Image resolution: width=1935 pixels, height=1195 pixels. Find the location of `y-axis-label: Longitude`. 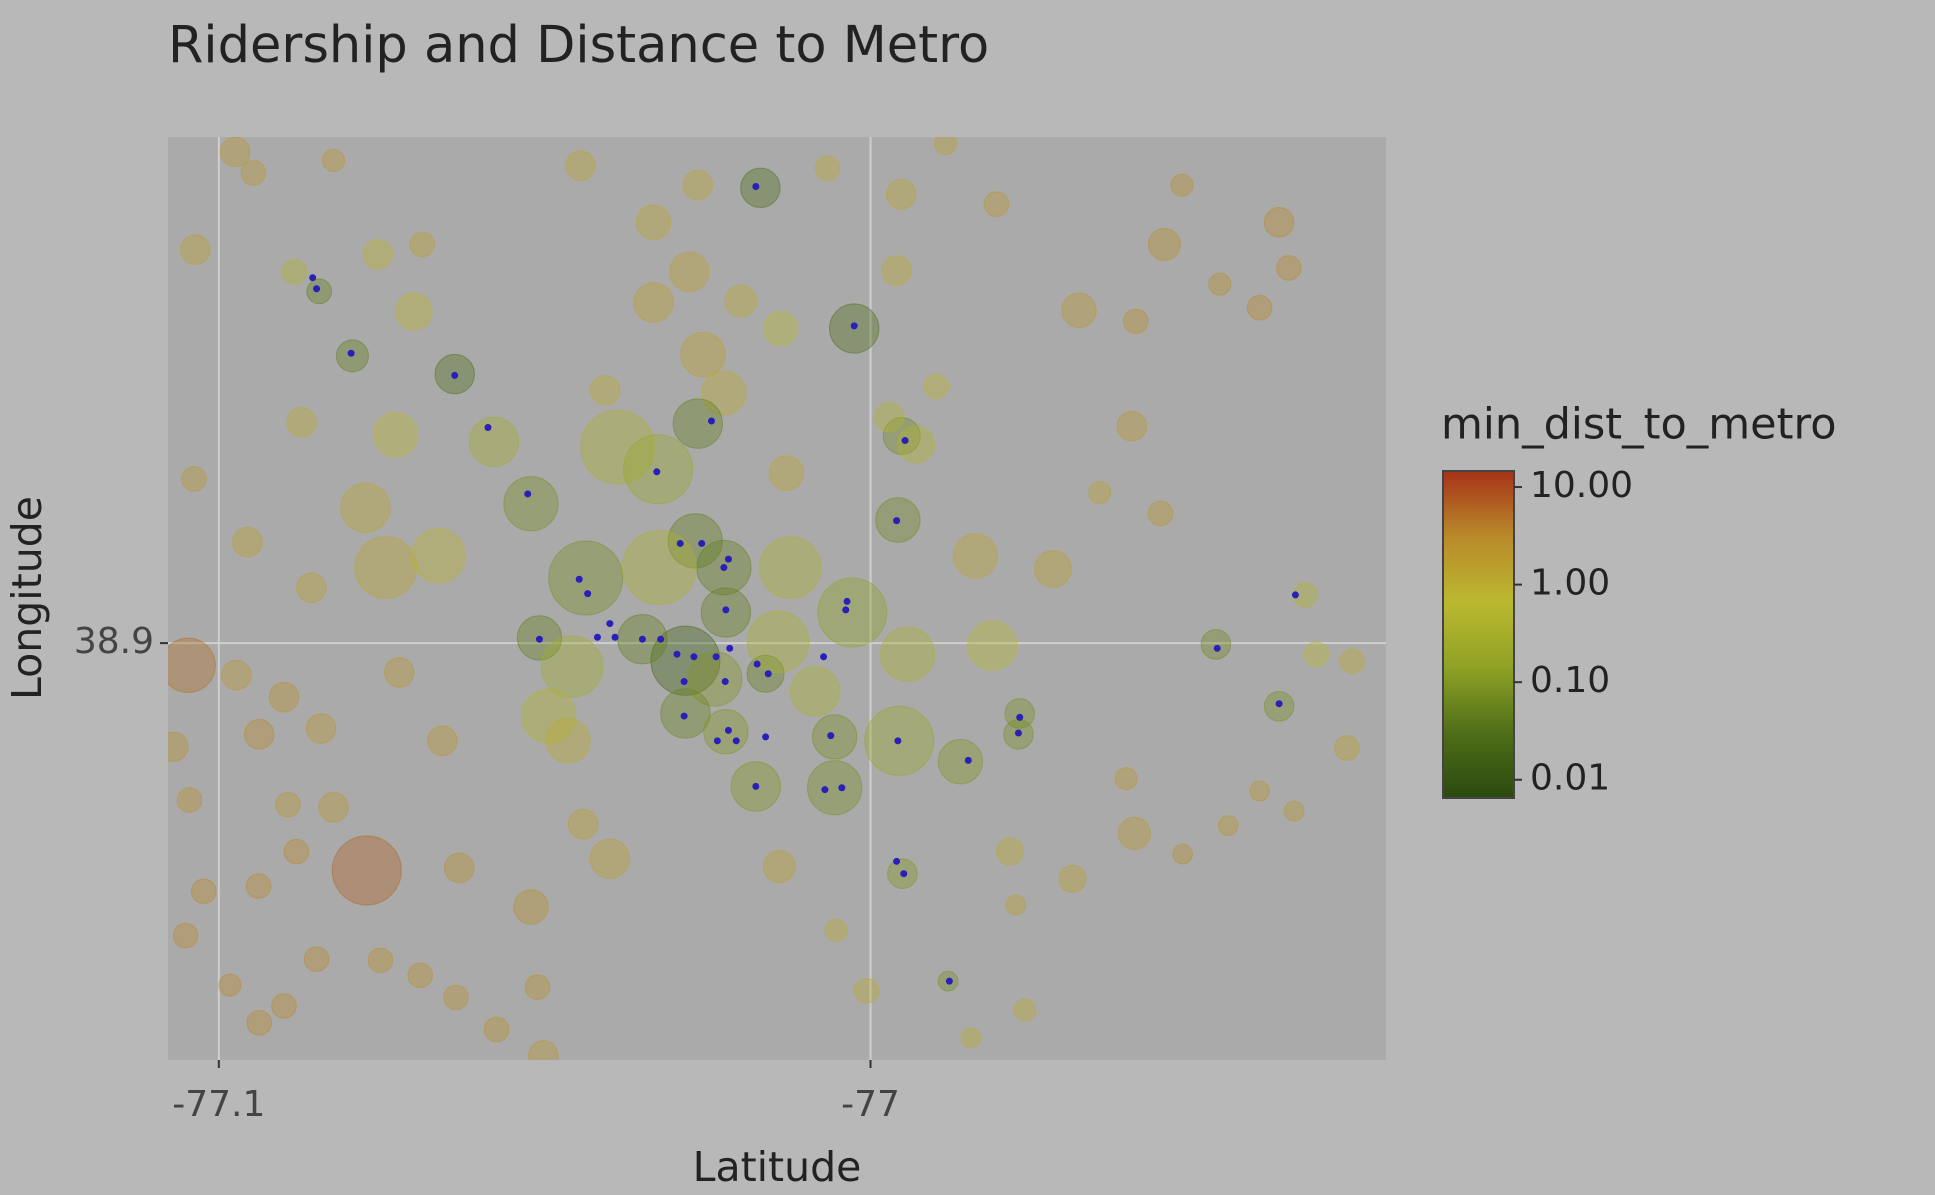

y-axis-label: Longitude is located at coordinates (27, 598).